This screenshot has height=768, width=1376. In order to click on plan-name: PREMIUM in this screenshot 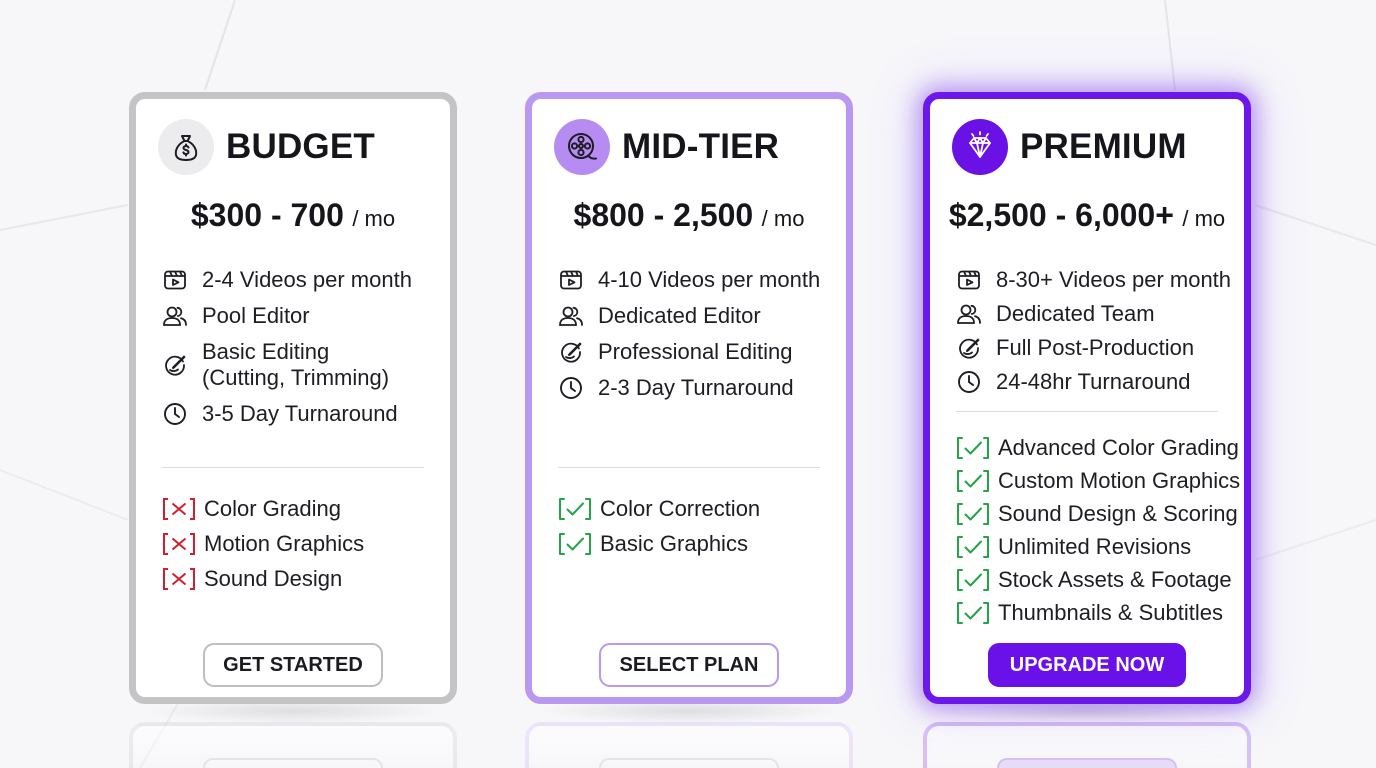, I will do `click(1103, 146)`.